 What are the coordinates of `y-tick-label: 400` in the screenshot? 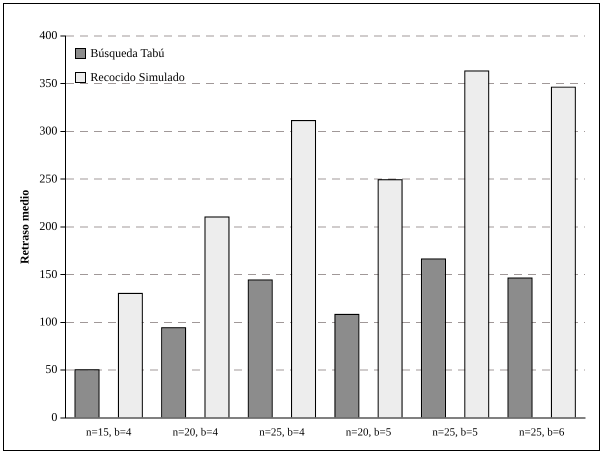 It's located at (48, 35).